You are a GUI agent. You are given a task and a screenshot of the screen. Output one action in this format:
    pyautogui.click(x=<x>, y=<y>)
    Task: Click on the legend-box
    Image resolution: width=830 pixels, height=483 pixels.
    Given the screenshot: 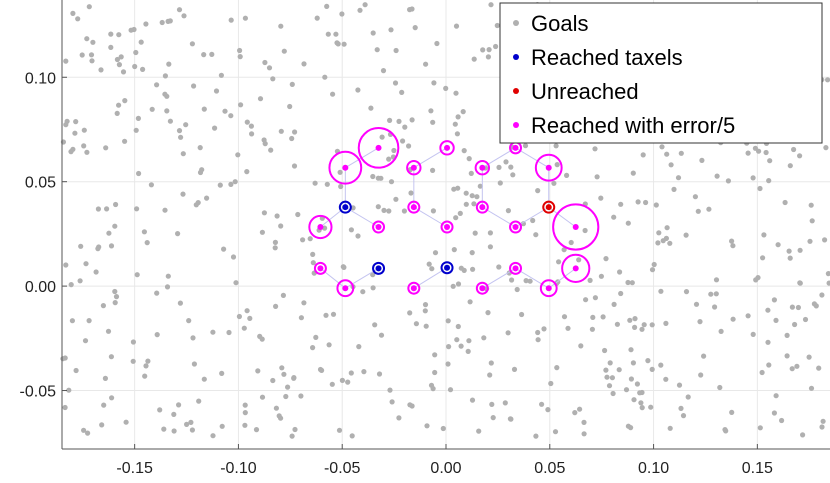 What is the action you would take?
    pyautogui.click(x=661, y=73)
    